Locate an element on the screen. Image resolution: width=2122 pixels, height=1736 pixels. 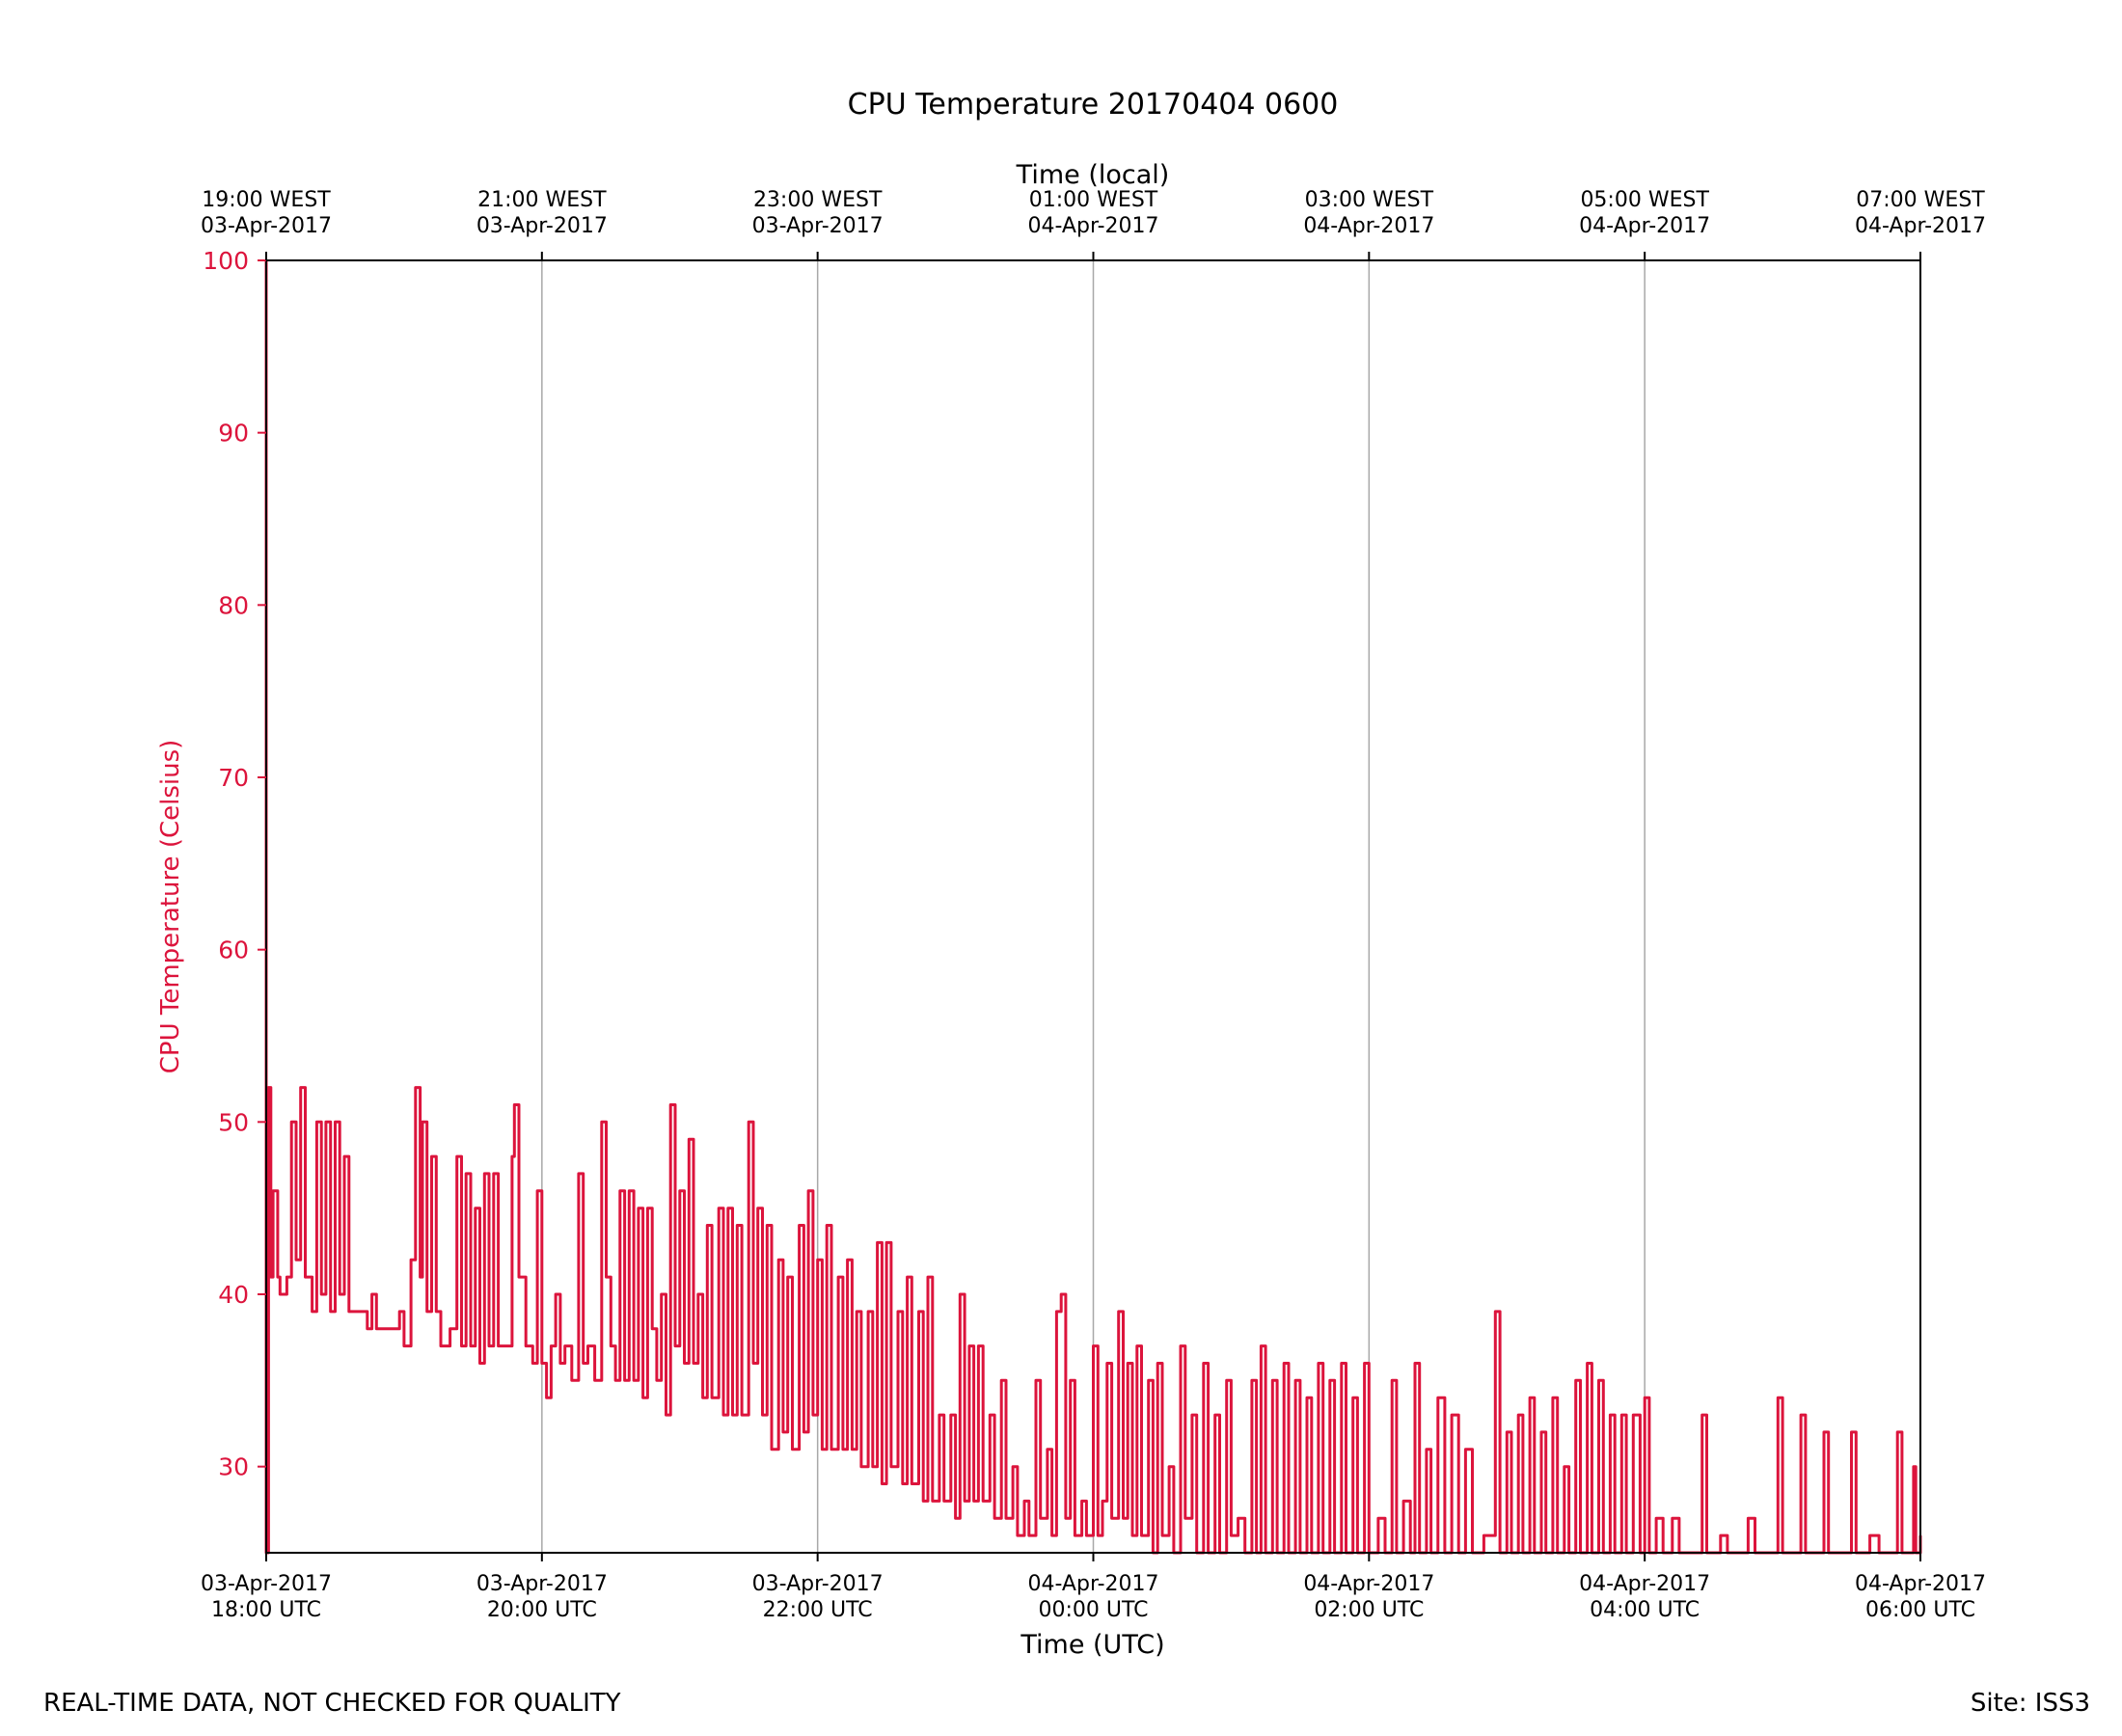
site-label: Site: ISS3 is located at coordinates (2031, 1704).